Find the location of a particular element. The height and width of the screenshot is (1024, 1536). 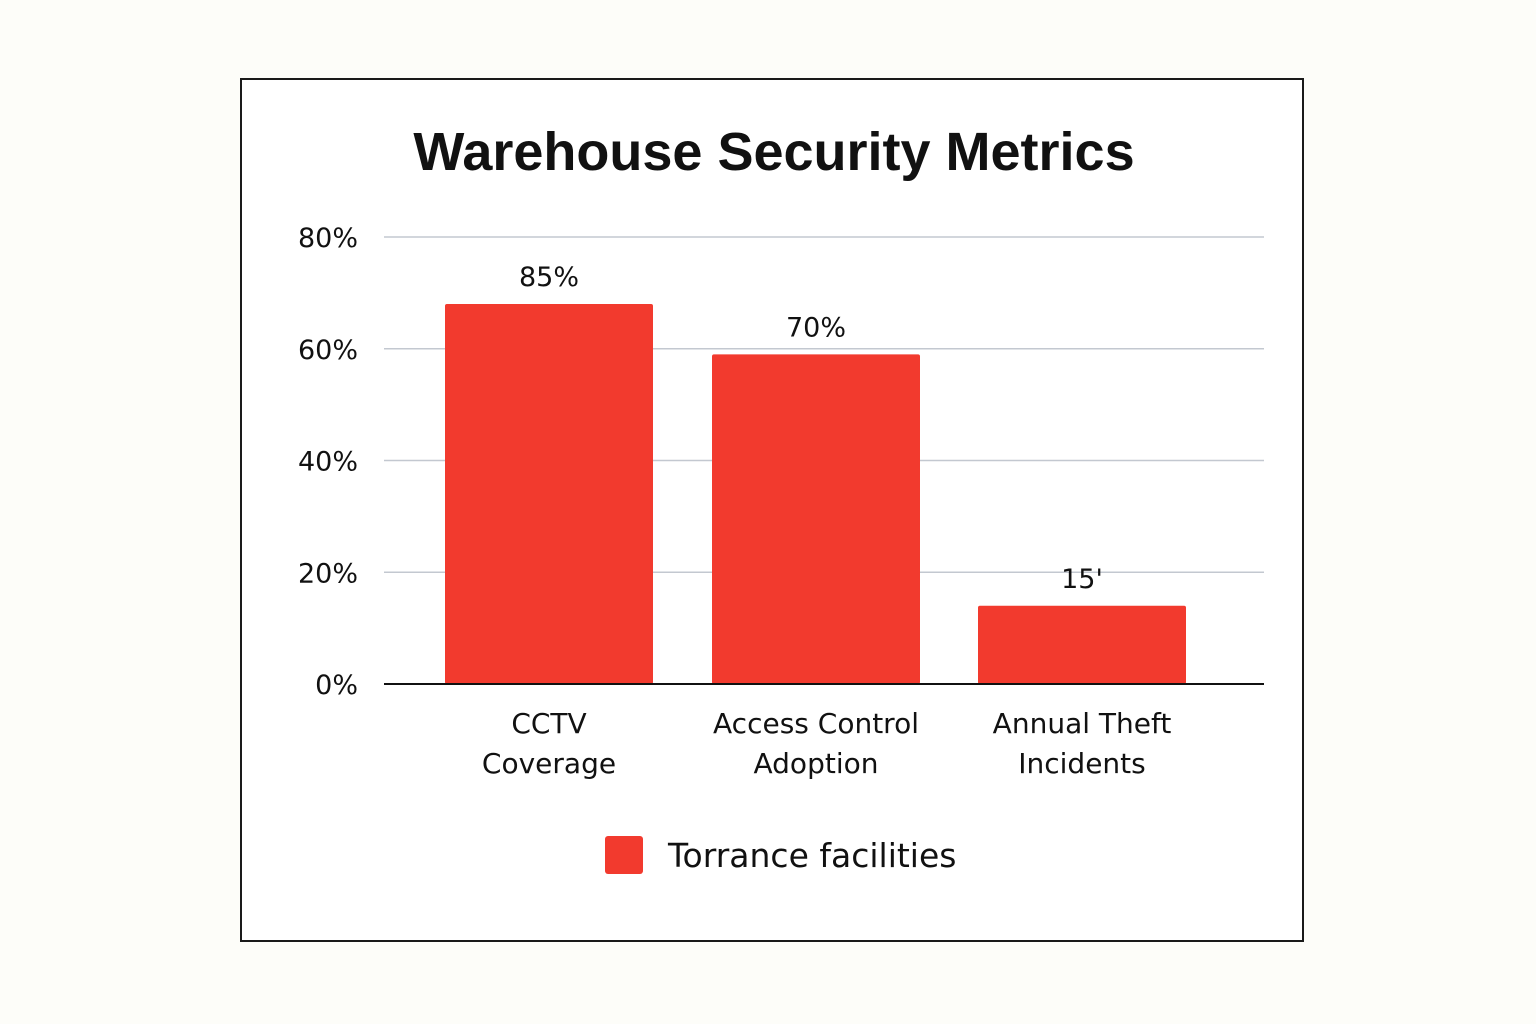

bar-value-label: 15' is located at coordinates (1082, 579).